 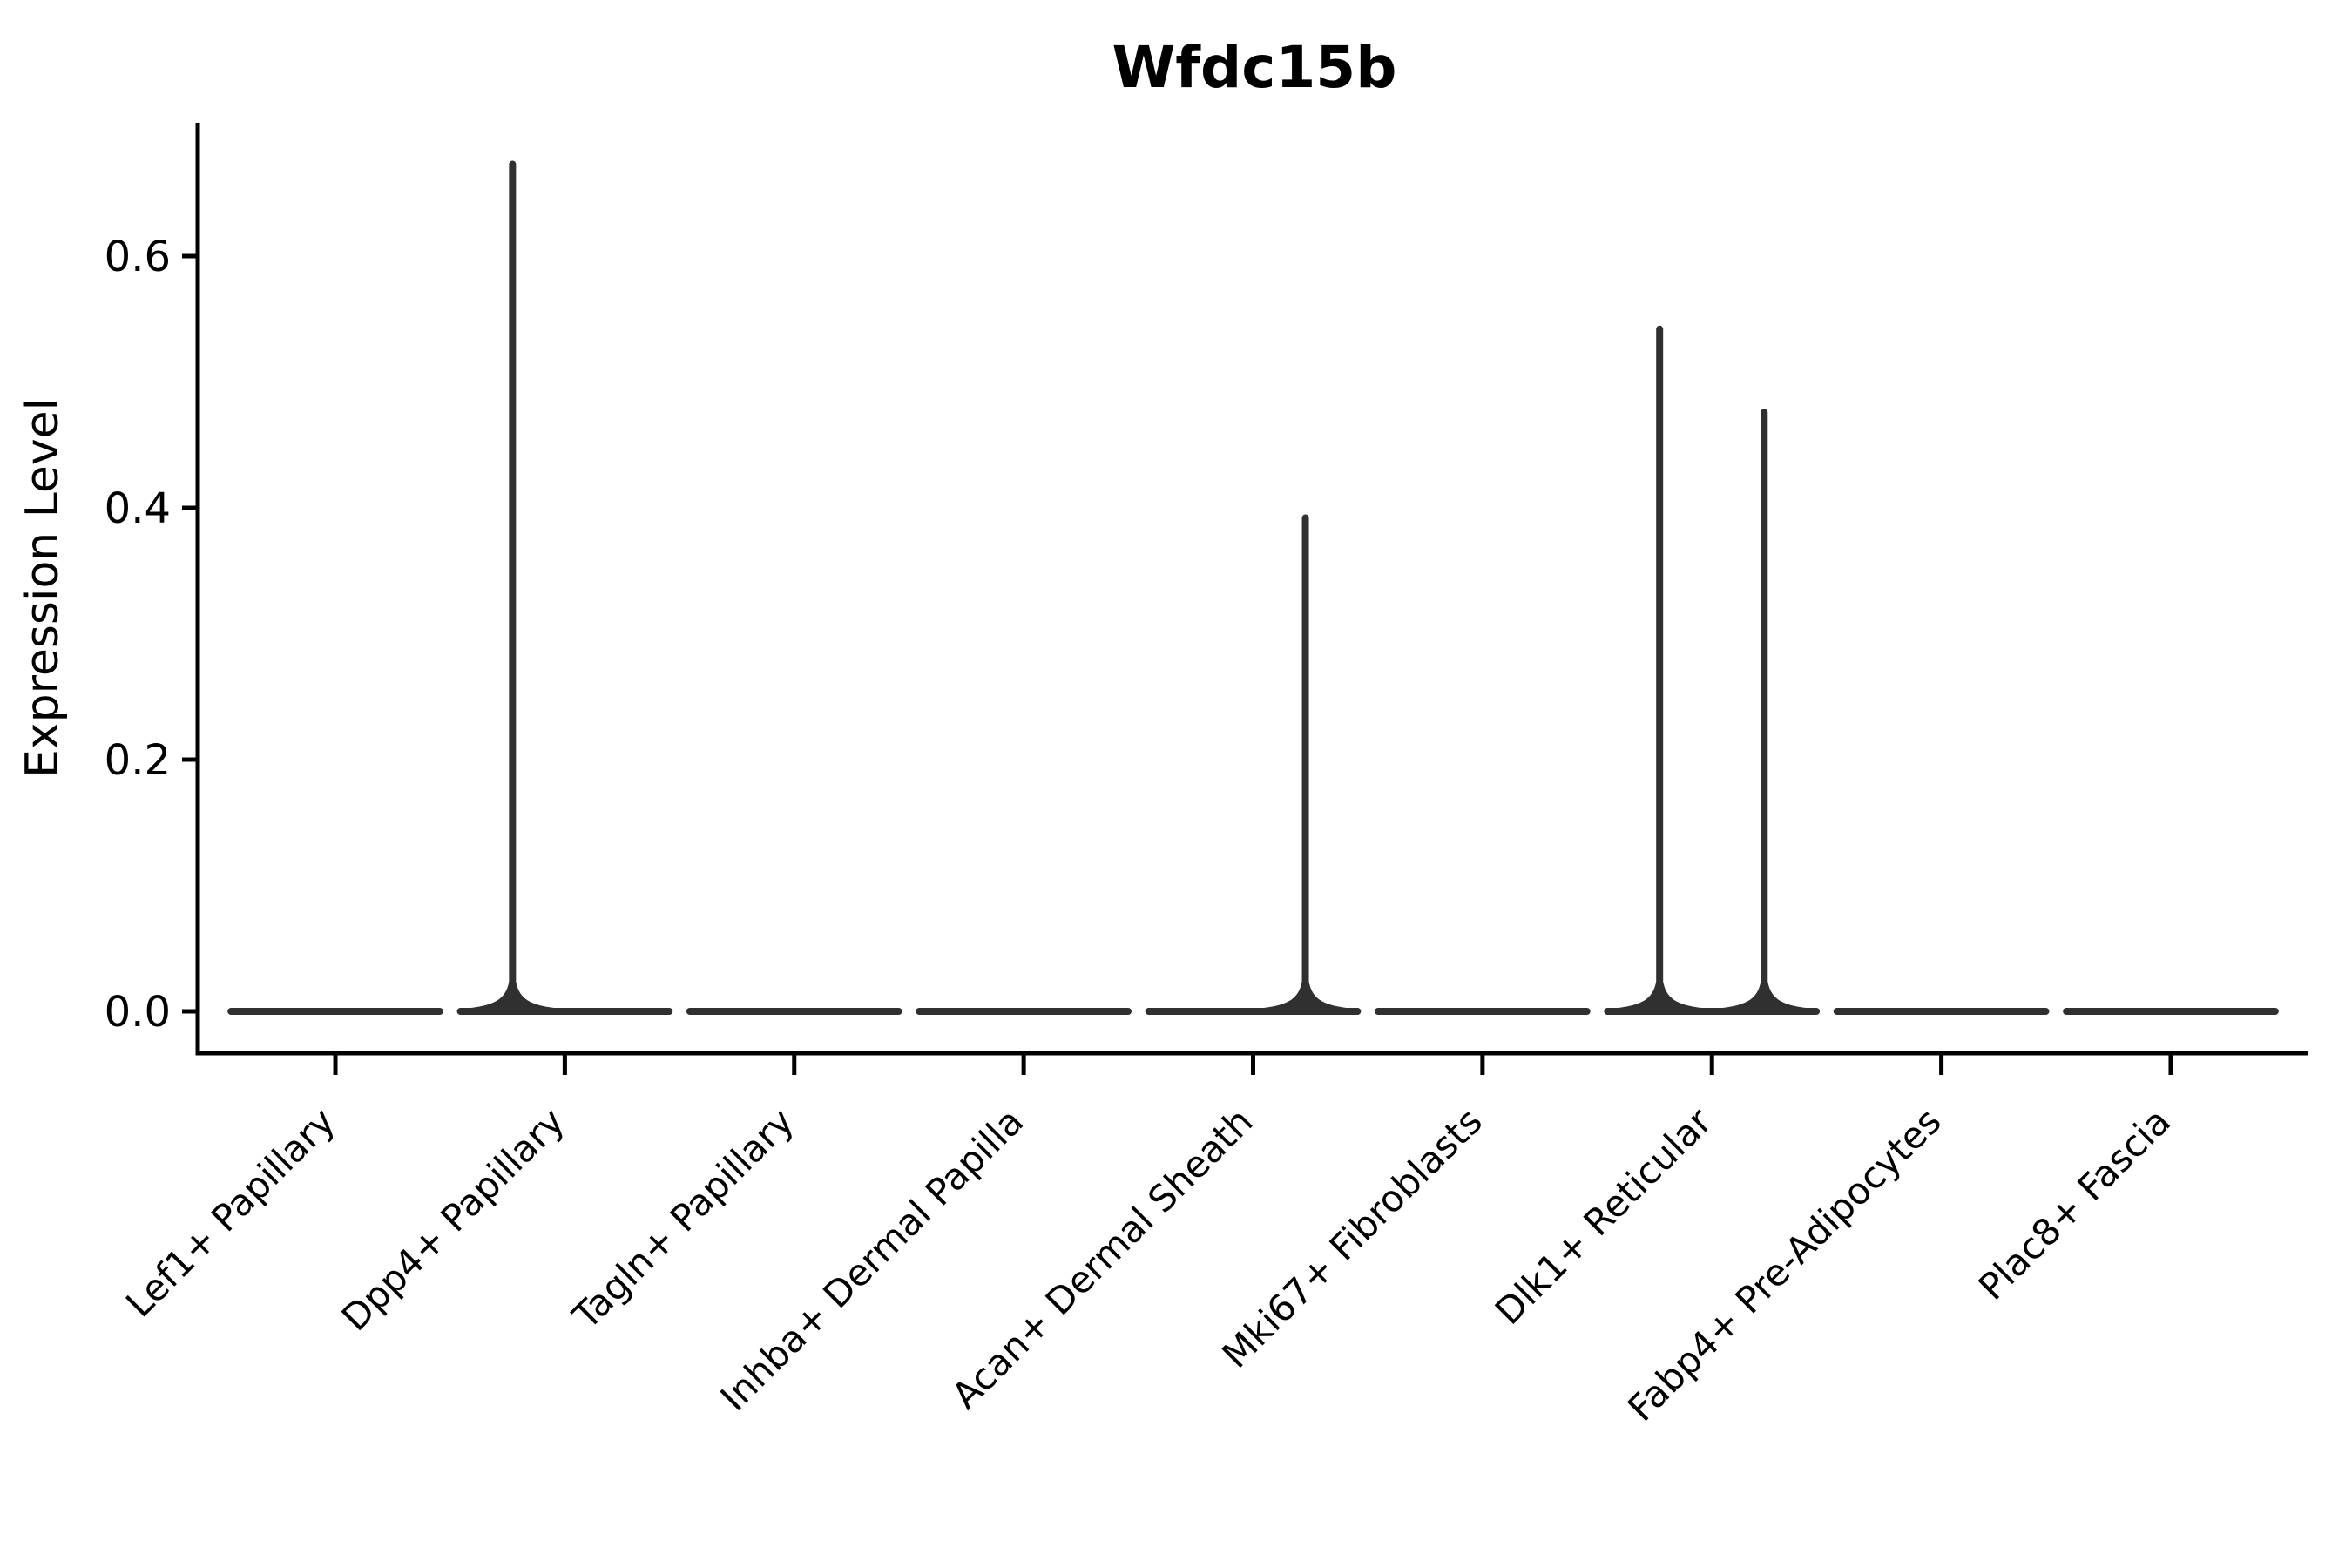 I want to click on chart-title: Wfdc15b, so click(x=1254, y=67).